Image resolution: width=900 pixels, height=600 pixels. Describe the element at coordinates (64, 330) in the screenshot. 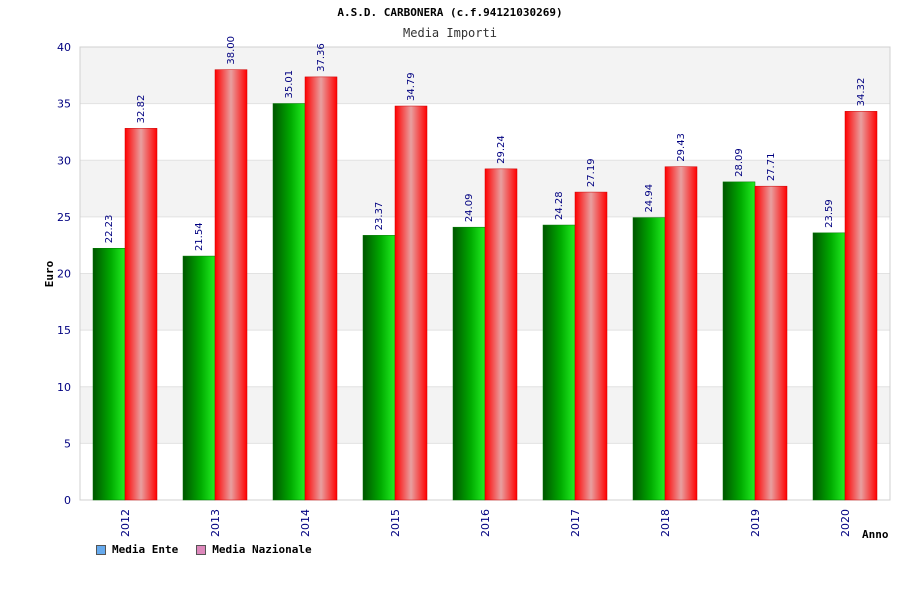

I see `y-tick-label: 15` at that location.